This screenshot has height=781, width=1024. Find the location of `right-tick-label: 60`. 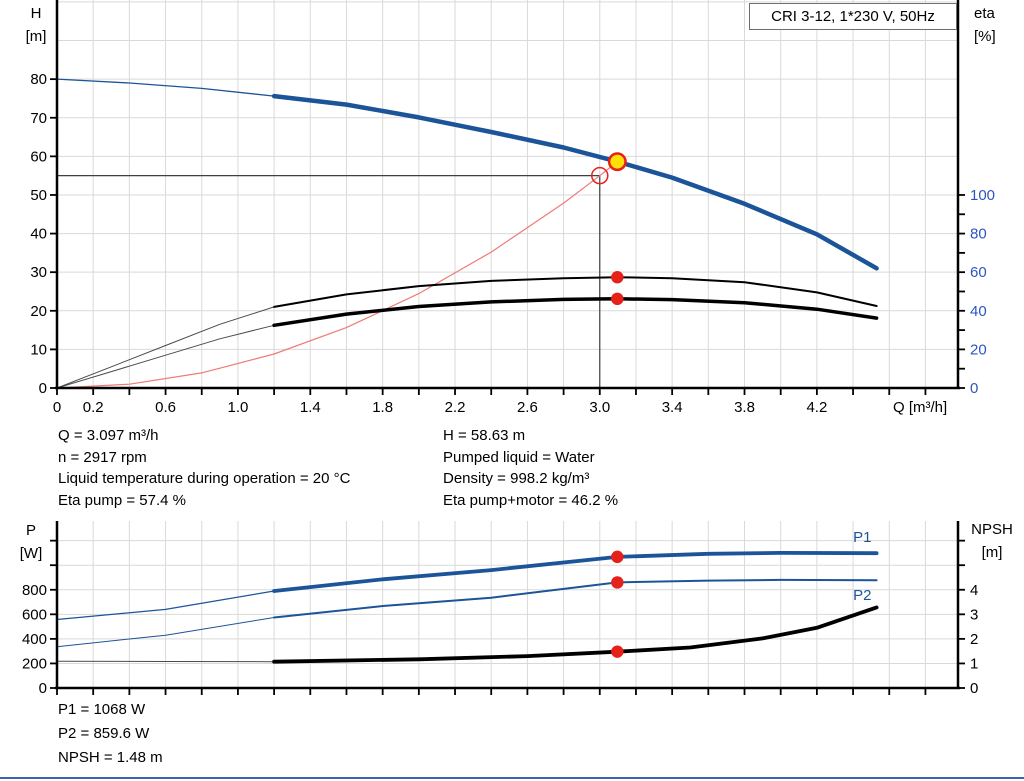

right-tick-label: 60 is located at coordinates (978, 272).